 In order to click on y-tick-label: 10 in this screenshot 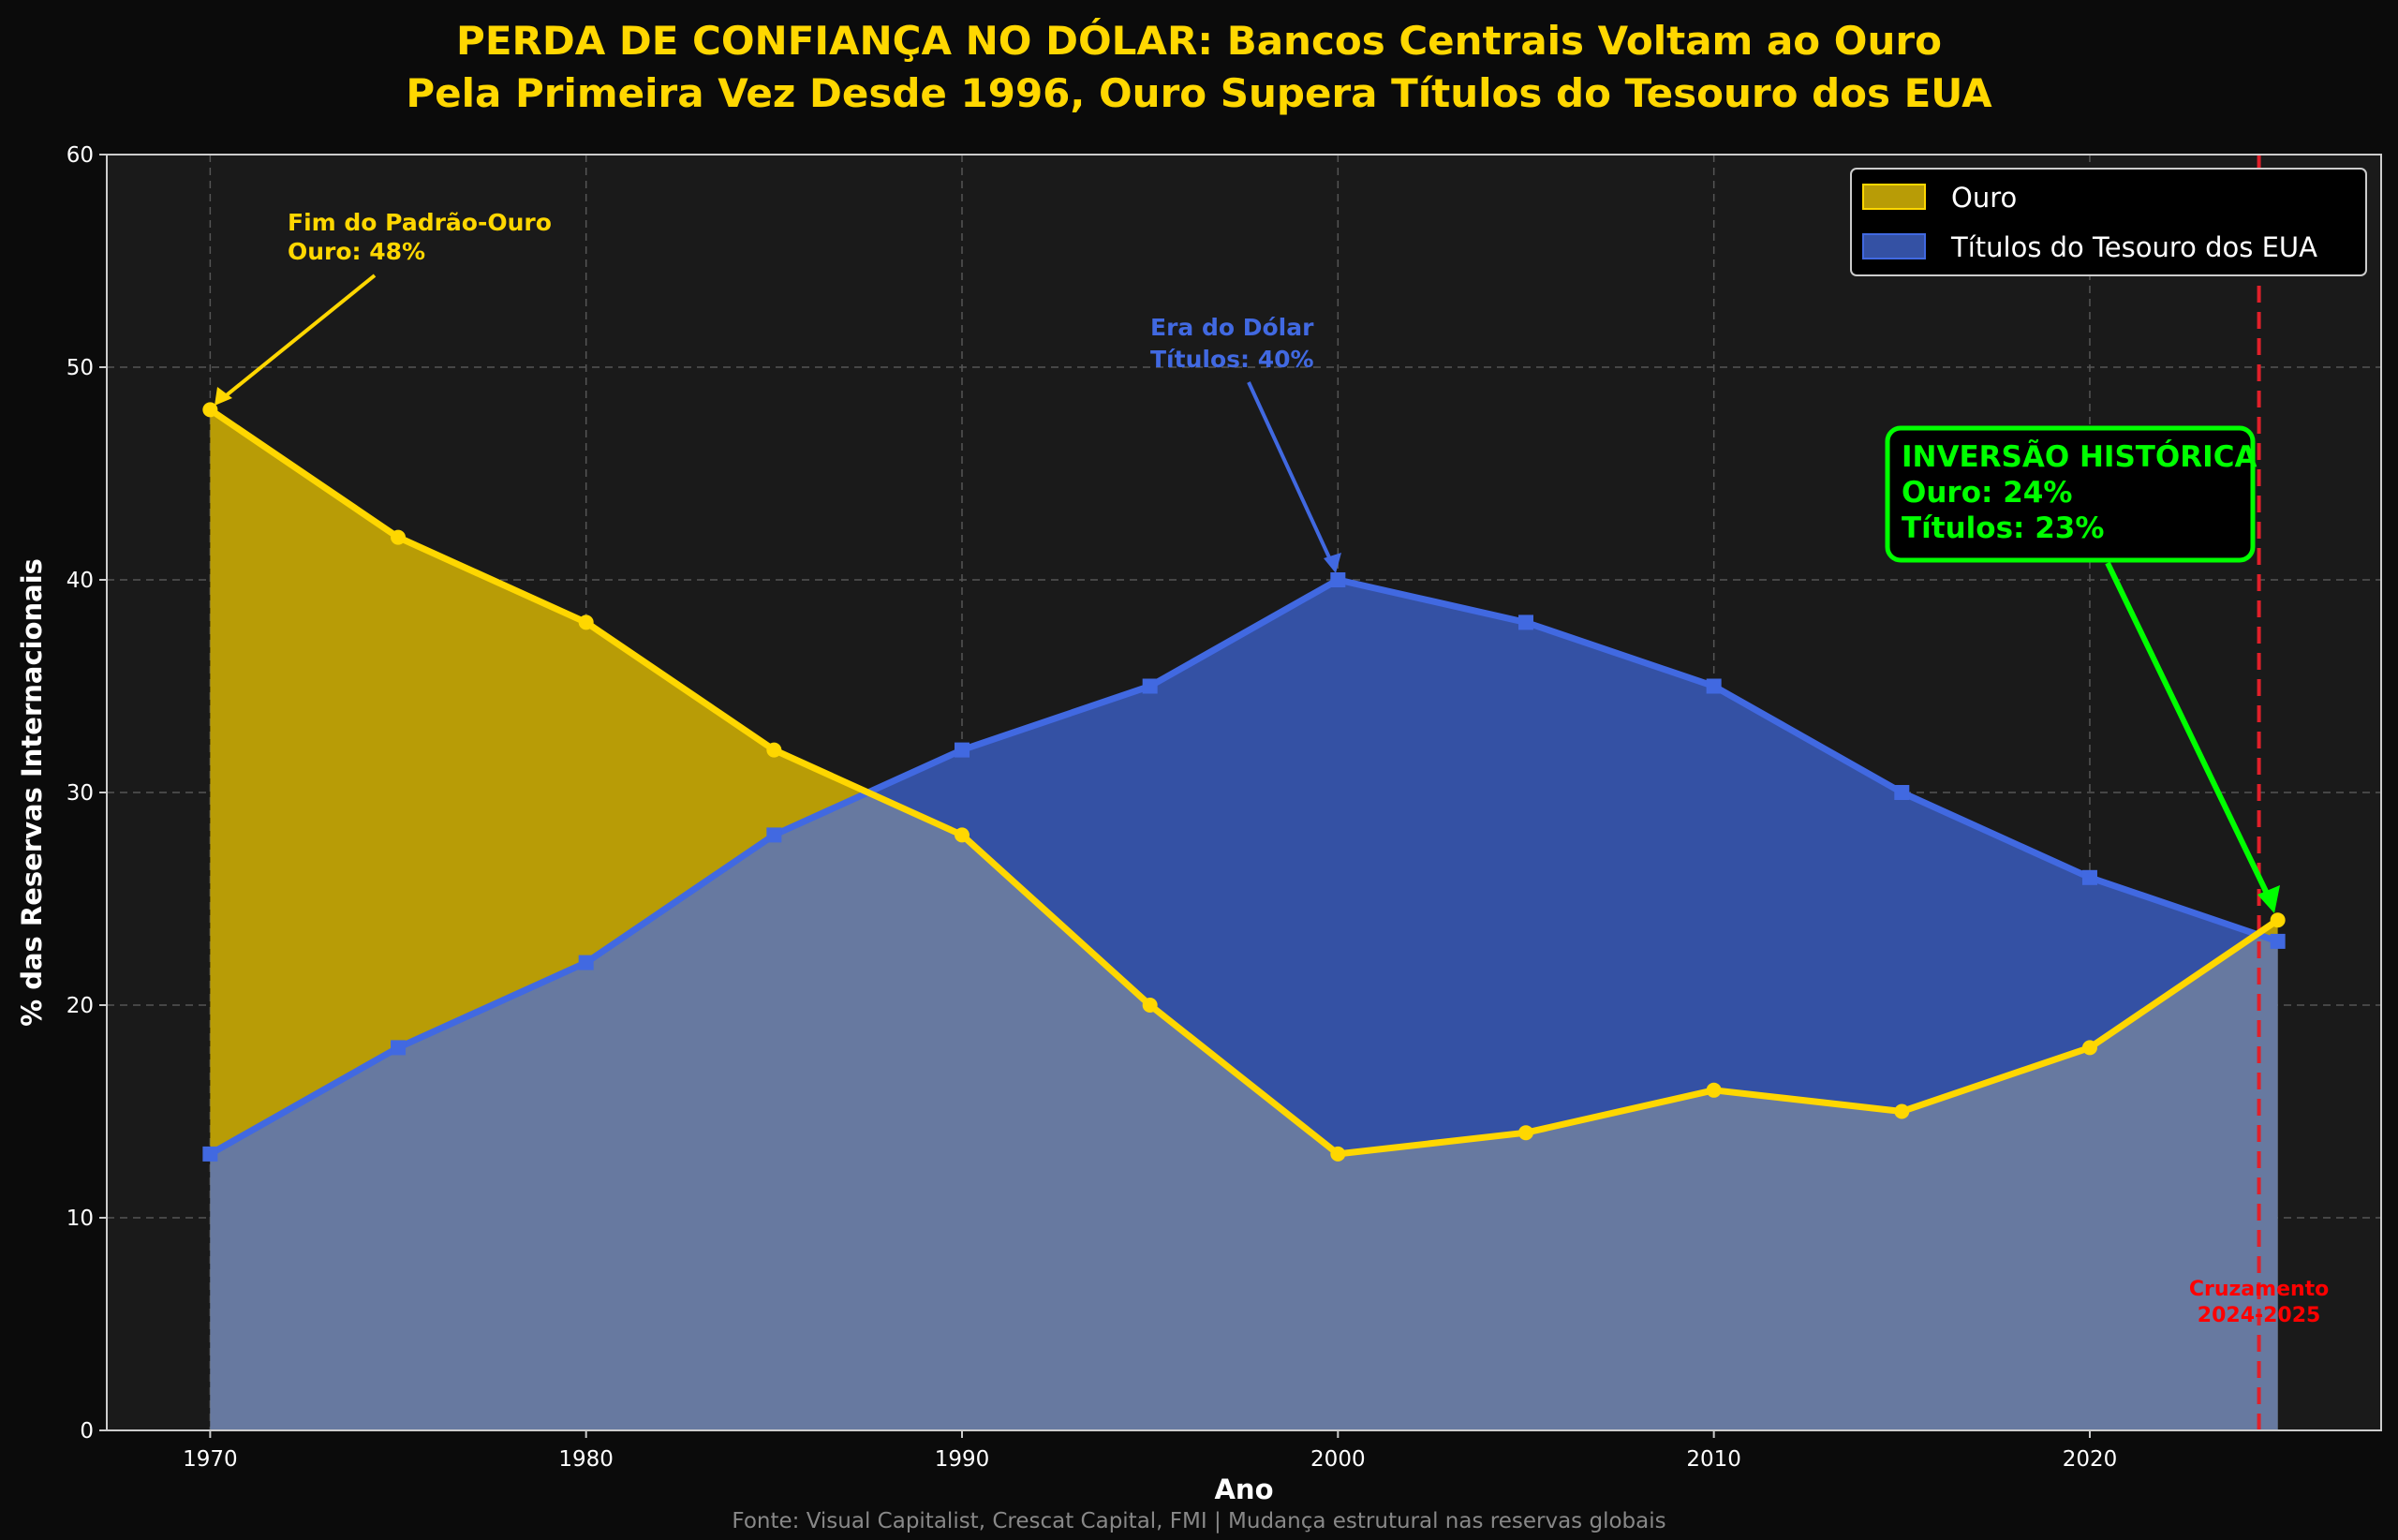, I will do `click(80, 1219)`.